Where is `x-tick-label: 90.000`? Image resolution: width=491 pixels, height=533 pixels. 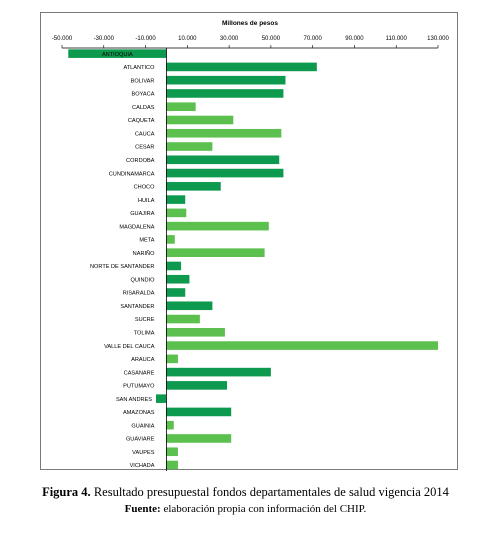
x-tick-label: 90.000 is located at coordinates (354, 39).